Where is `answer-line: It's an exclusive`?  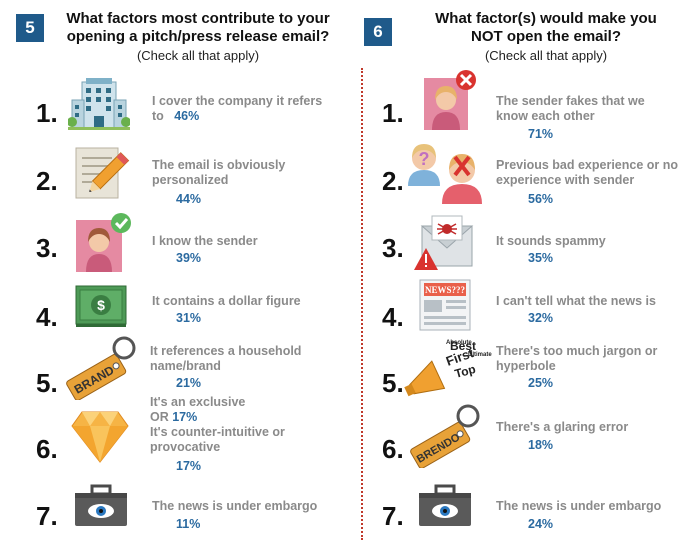
answer-line: It's an exclusive is located at coordinates (198, 402).